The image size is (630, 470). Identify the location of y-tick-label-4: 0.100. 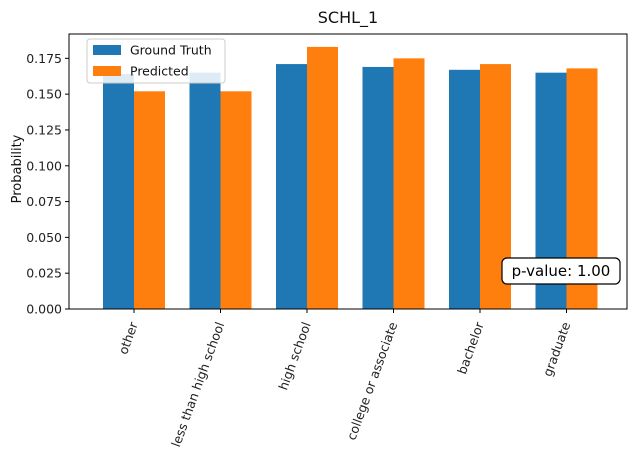
(44, 165).